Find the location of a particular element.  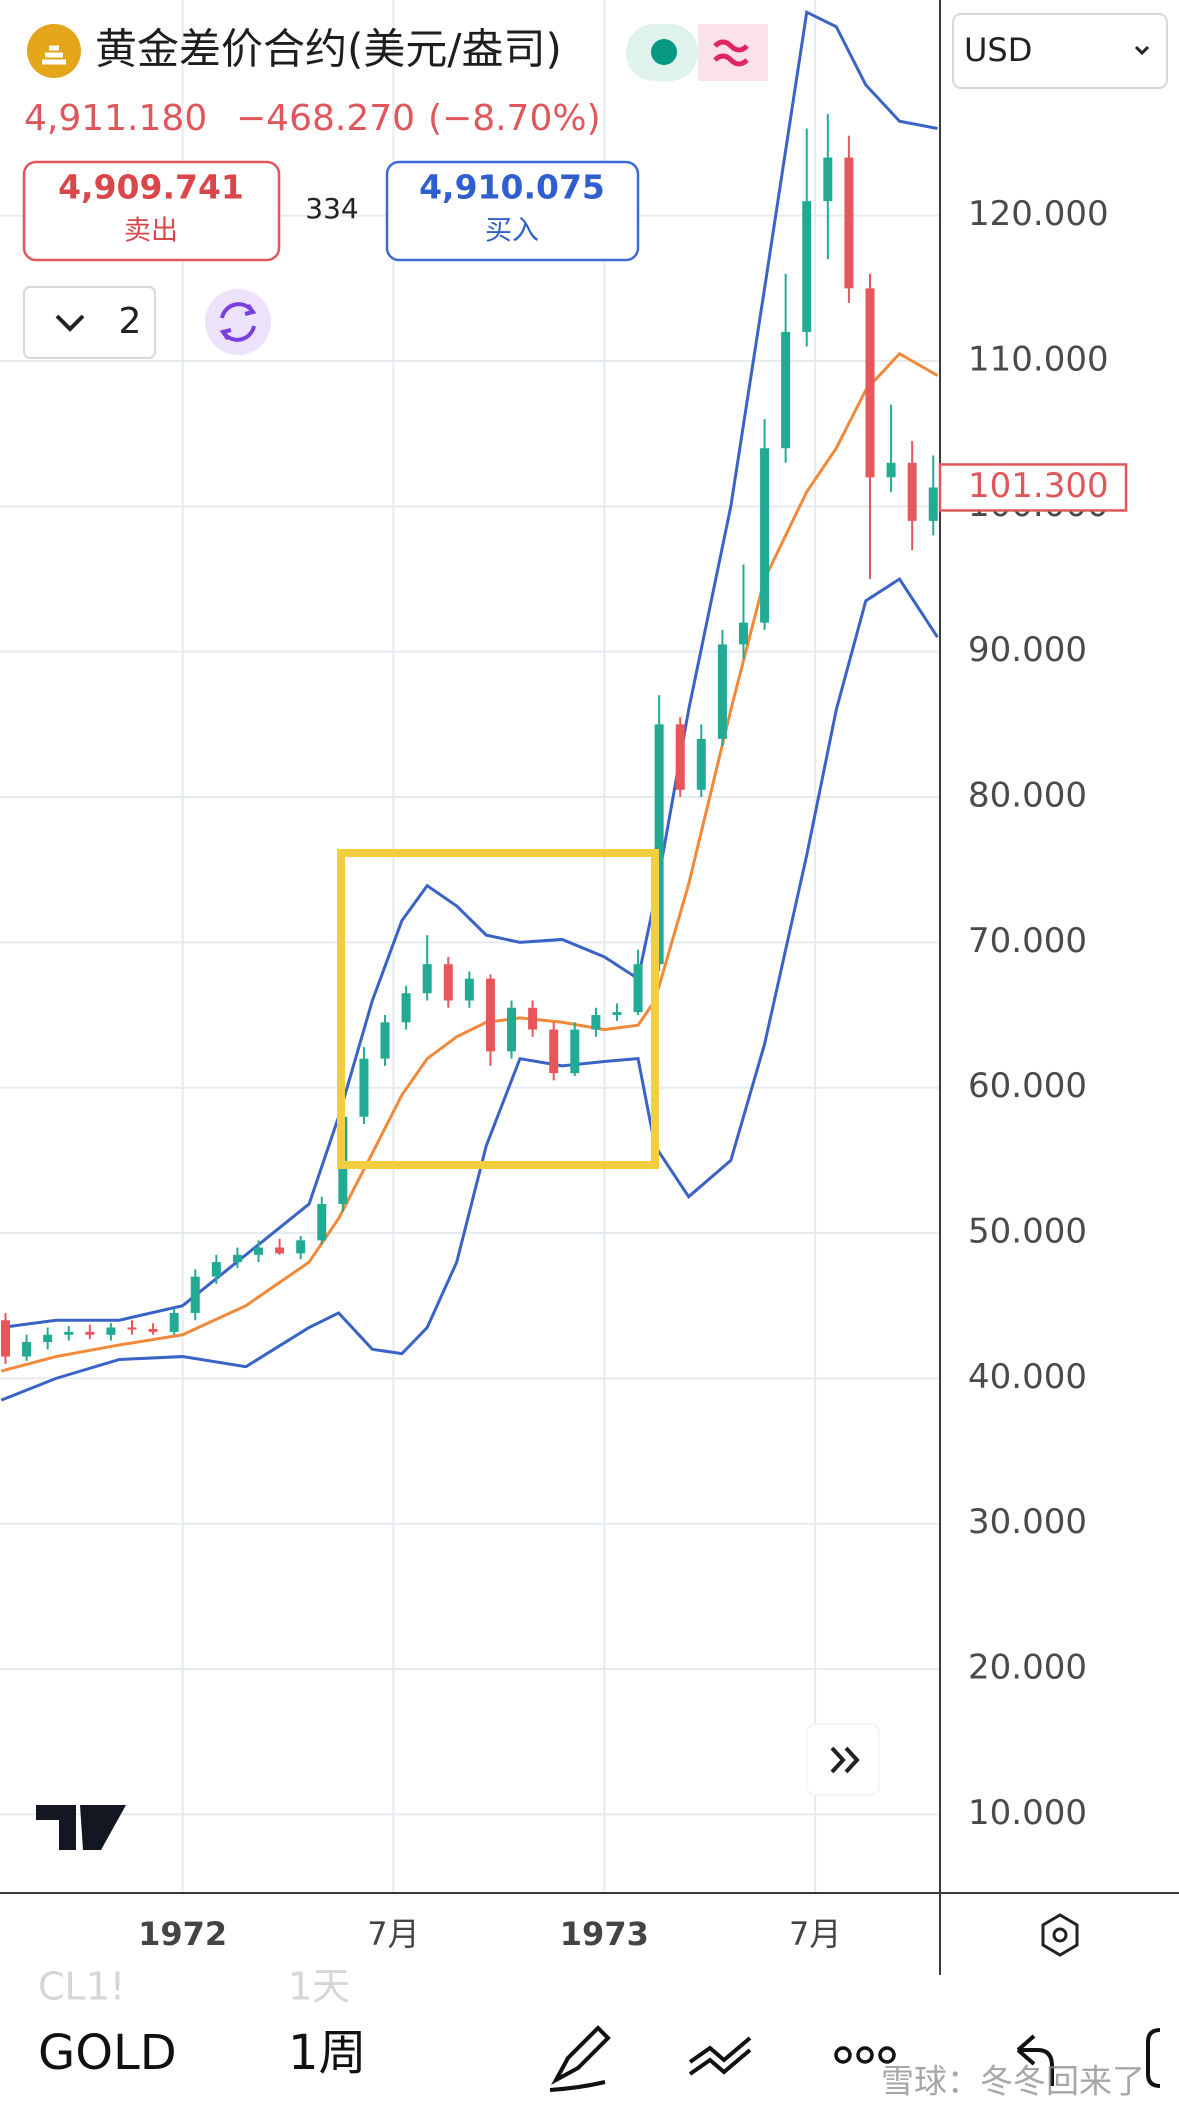

symbol: GOLD is located at coordinates (107, 2053).